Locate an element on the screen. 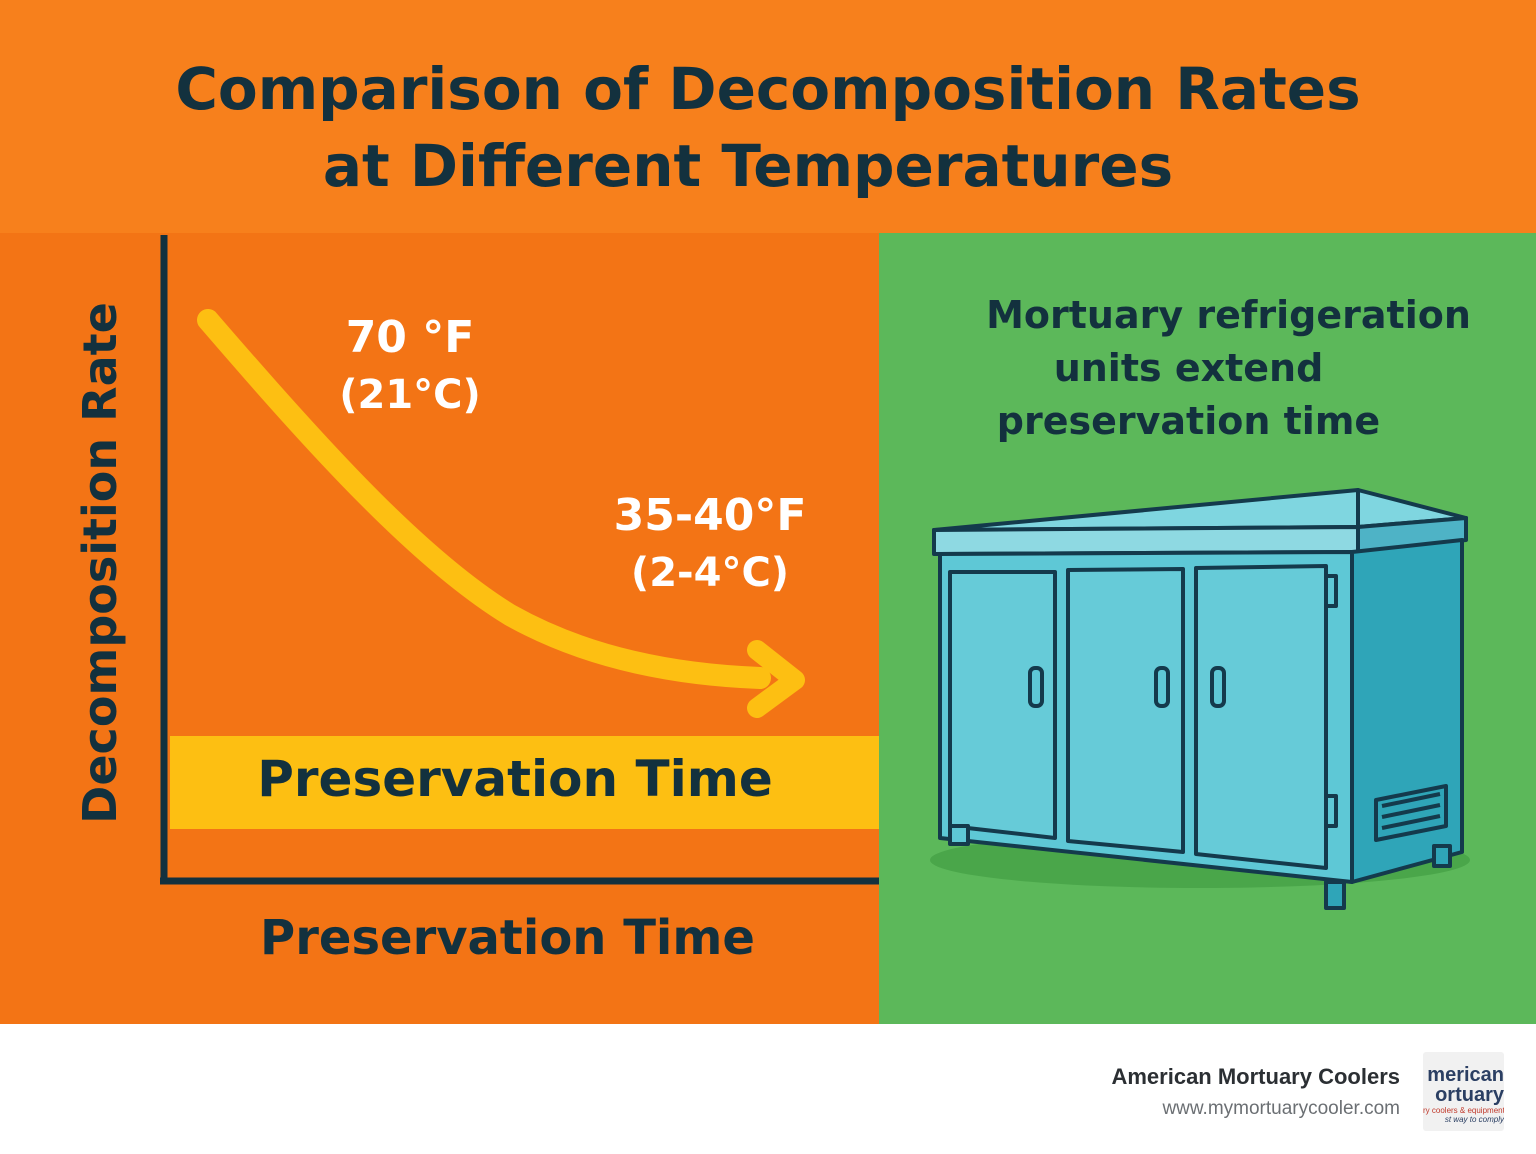 The width and height of the screenshot is (1536, 1154). brand-name: American Mortuary Coolers is located at coordinates (1255, 1076).